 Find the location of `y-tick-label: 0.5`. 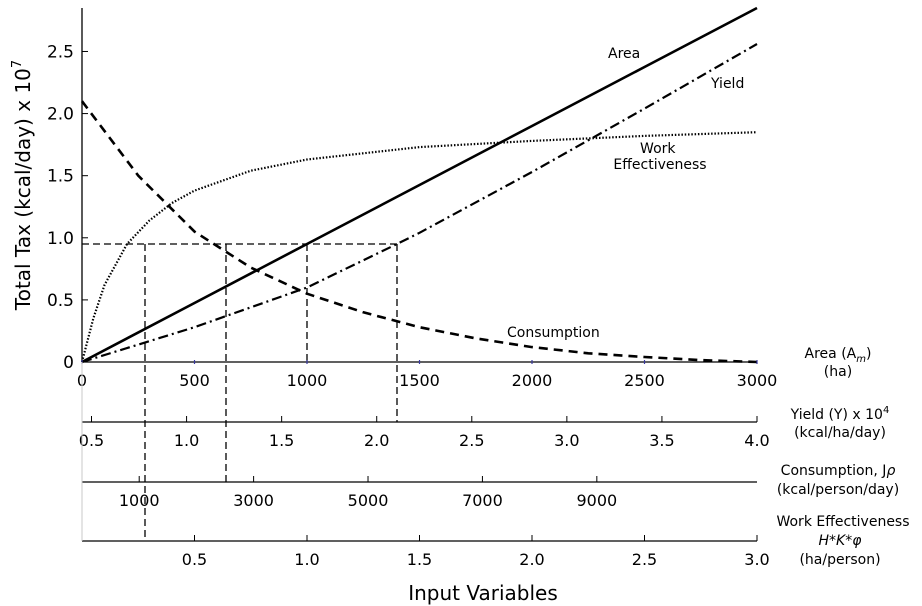

y-tick-label: 0.5 is located at coordinates (60, 301).